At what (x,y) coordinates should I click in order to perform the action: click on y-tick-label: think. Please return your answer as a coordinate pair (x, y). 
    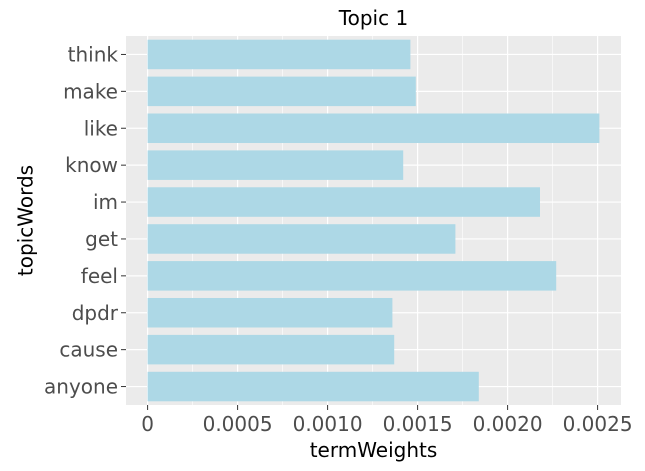
    Looking at the image, I should click on (93, 54).